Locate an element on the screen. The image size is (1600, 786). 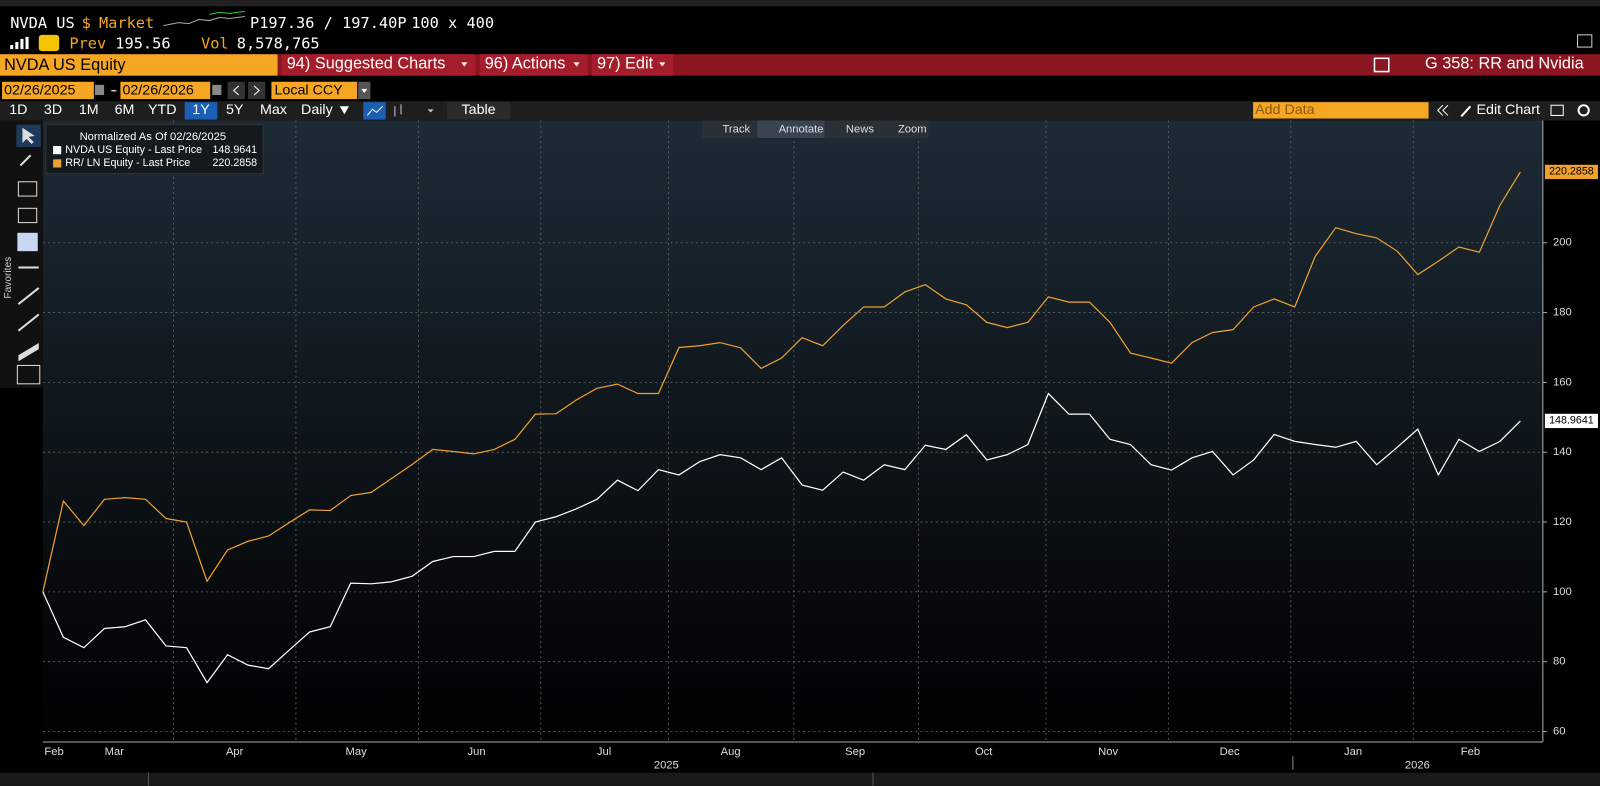
edit-icon is located at coordinates (1557, 110).